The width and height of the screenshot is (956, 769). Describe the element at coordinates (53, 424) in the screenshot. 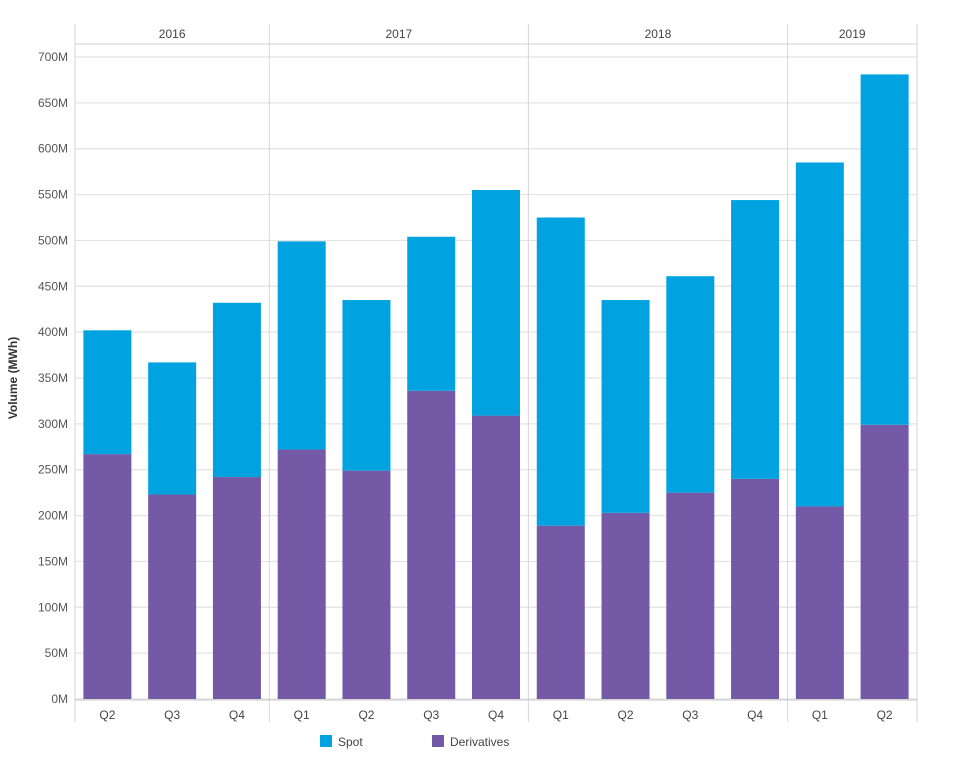

I see `y-tick-label: 300M` at that location.